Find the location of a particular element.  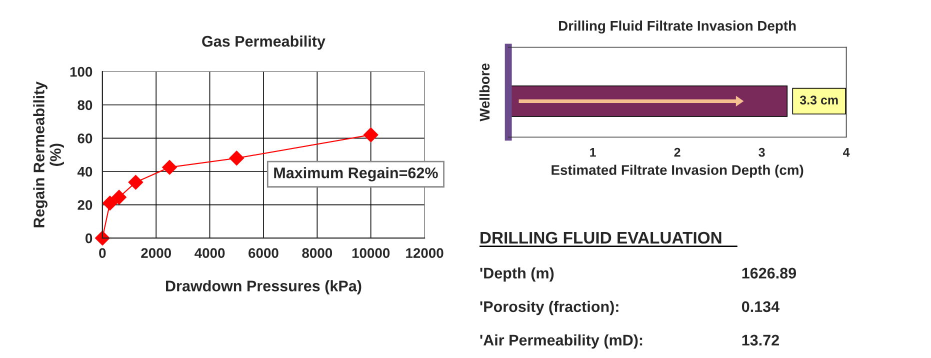

x-axis-title: Drawdown Pressures (kPa) is located at coordinates (264, 287).